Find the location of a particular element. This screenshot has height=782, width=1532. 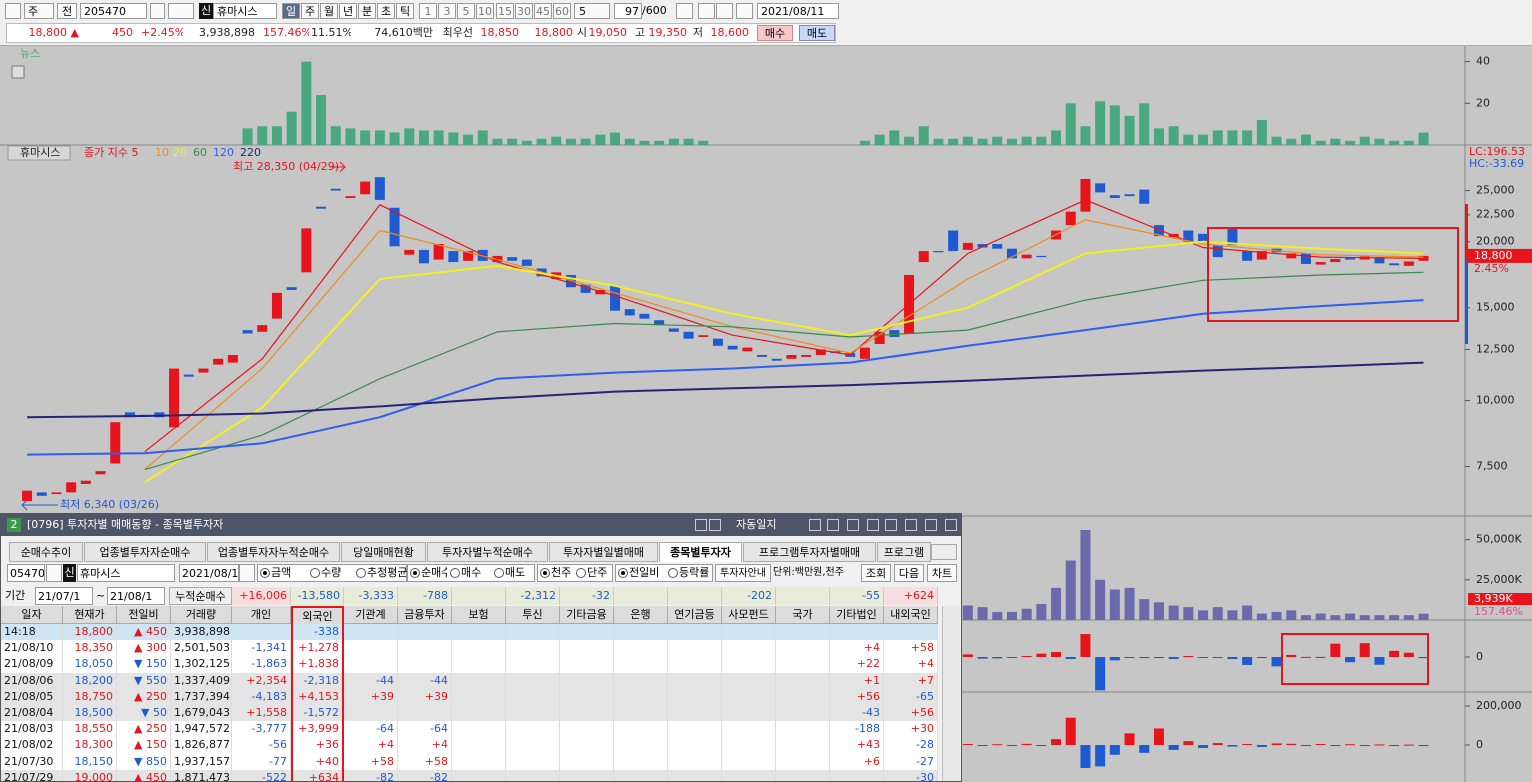

next-button: 다음 is located at coordinates (909, 573).